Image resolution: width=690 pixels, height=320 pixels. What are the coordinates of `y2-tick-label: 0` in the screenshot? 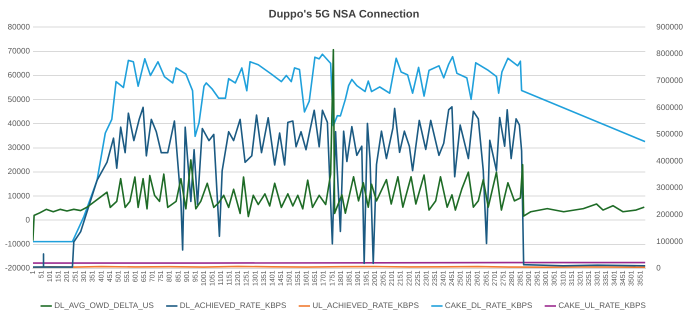 It's located at (659, 268).